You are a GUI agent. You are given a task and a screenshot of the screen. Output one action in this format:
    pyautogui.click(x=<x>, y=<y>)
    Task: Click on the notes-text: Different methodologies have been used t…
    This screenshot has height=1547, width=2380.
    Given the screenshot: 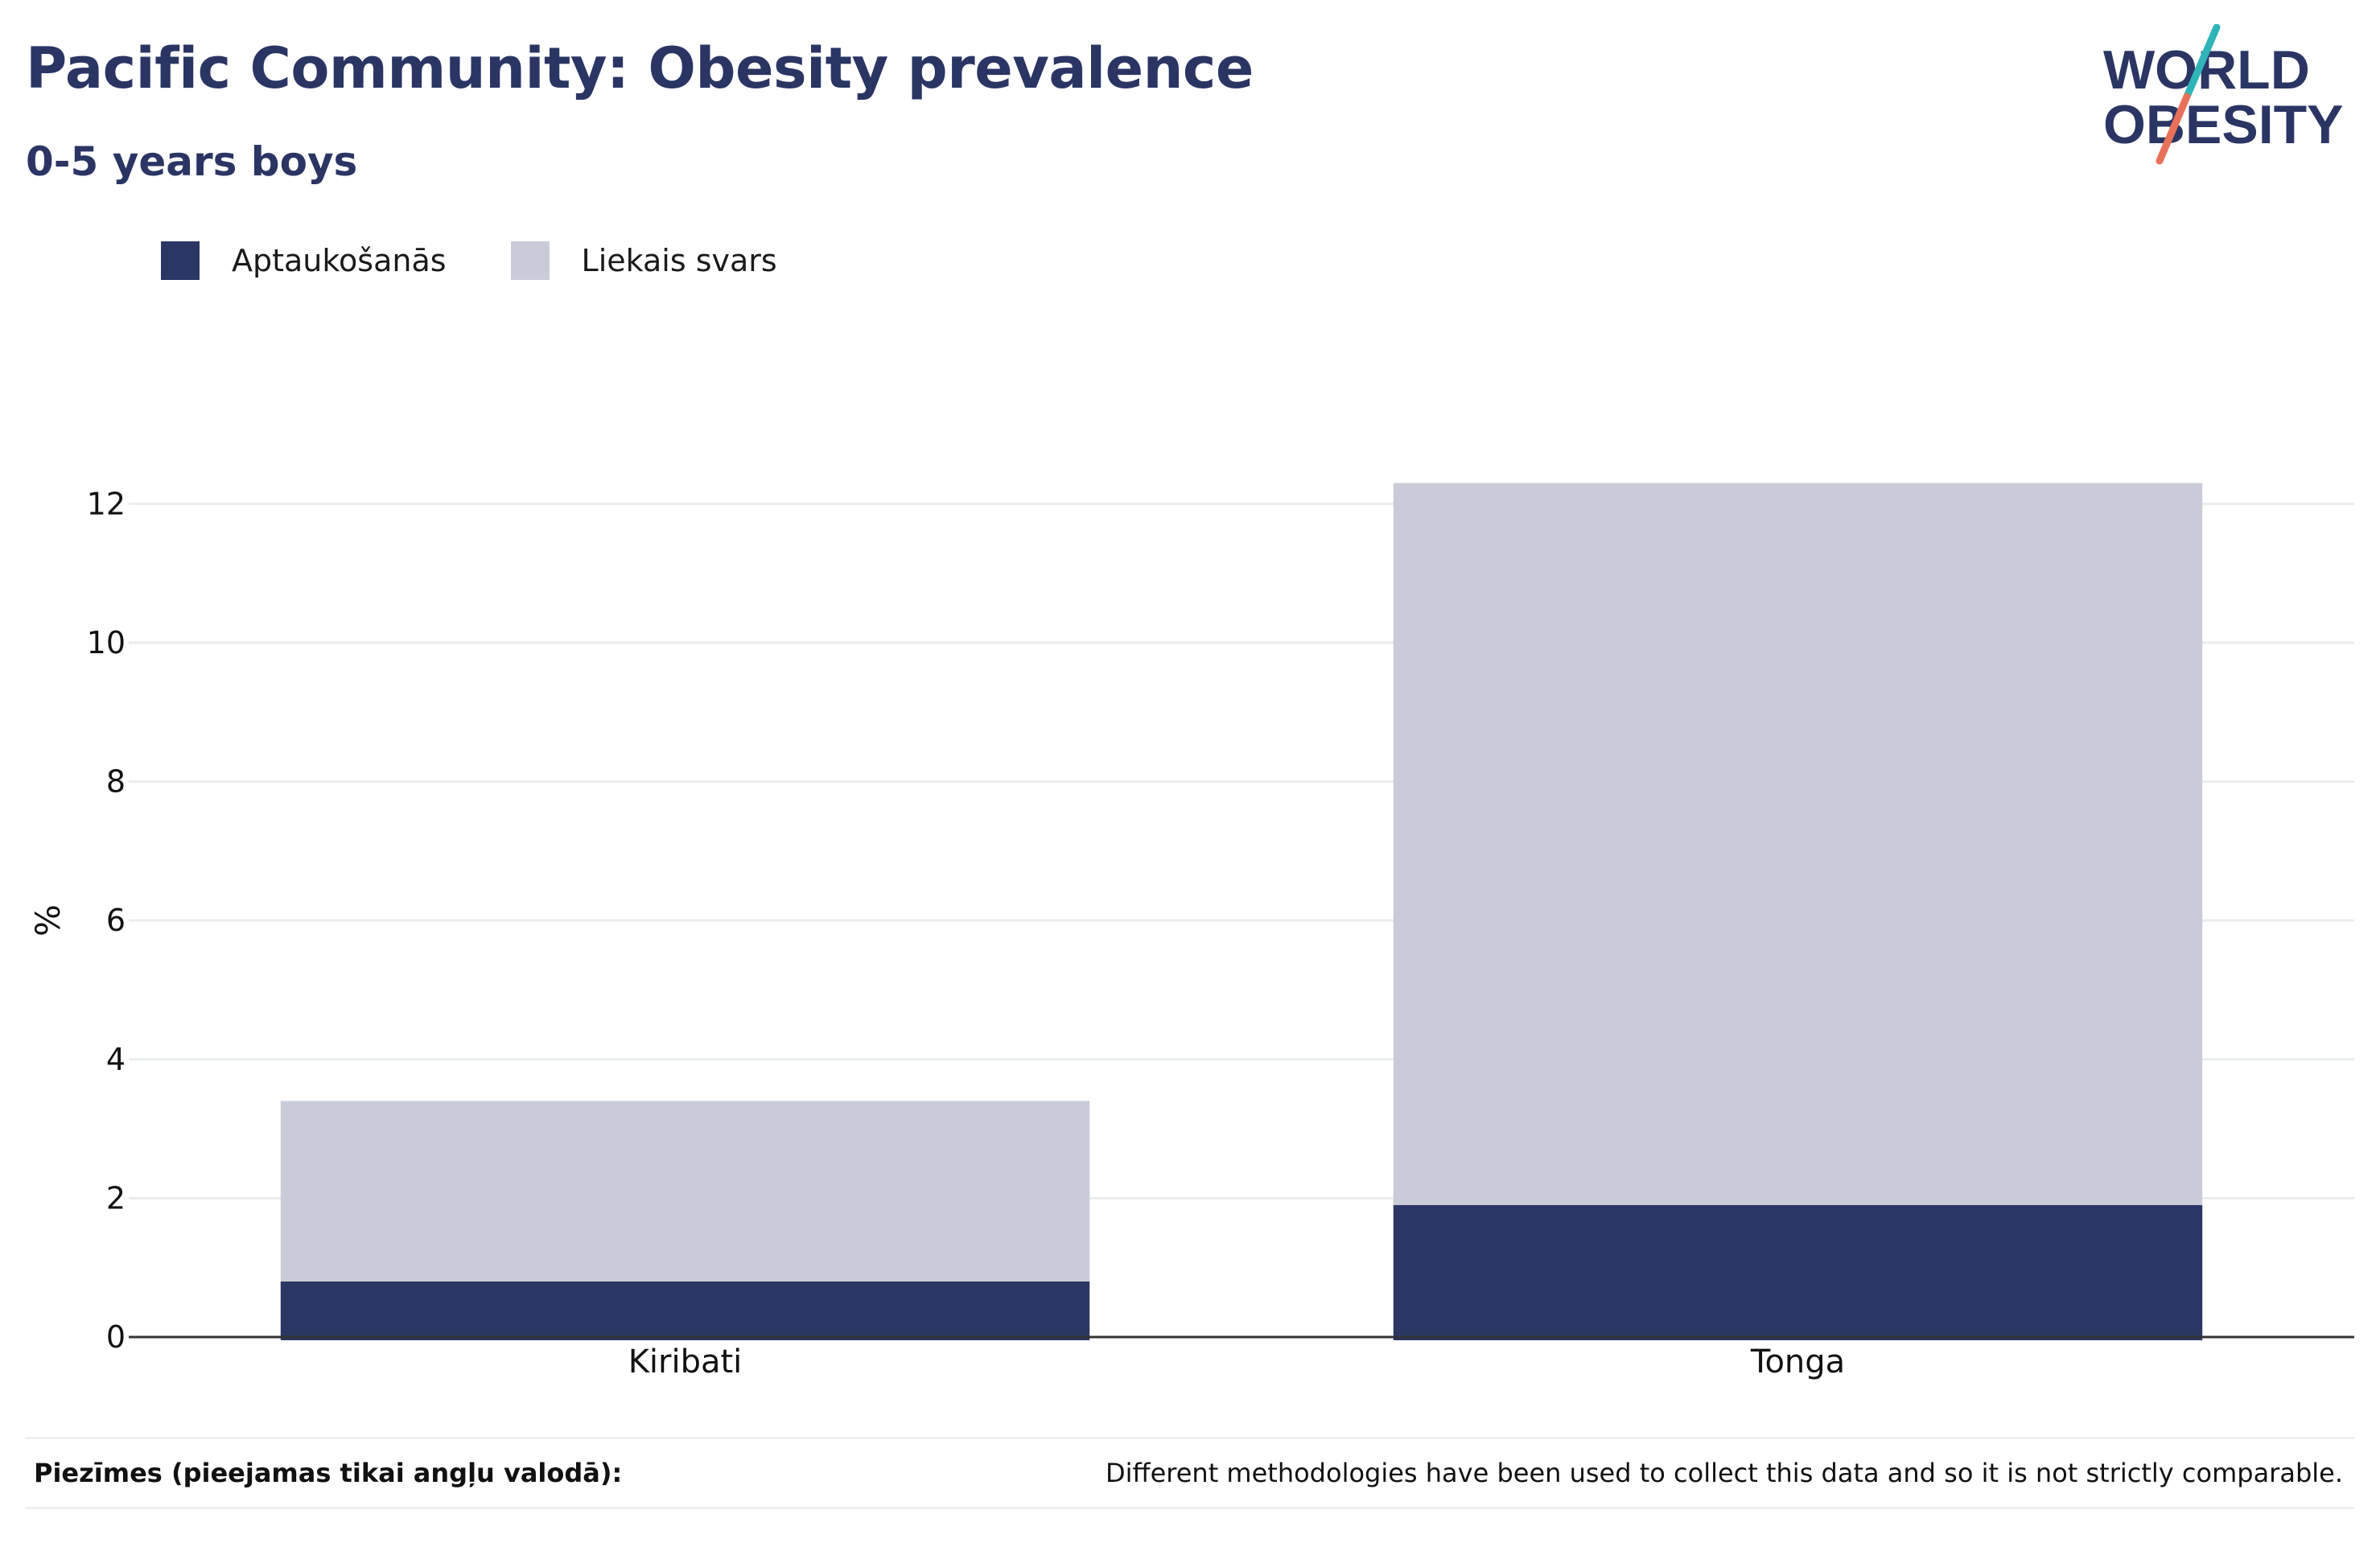 What is the action you would take?
    pyautogui.click(x=1724, y=1473)
    